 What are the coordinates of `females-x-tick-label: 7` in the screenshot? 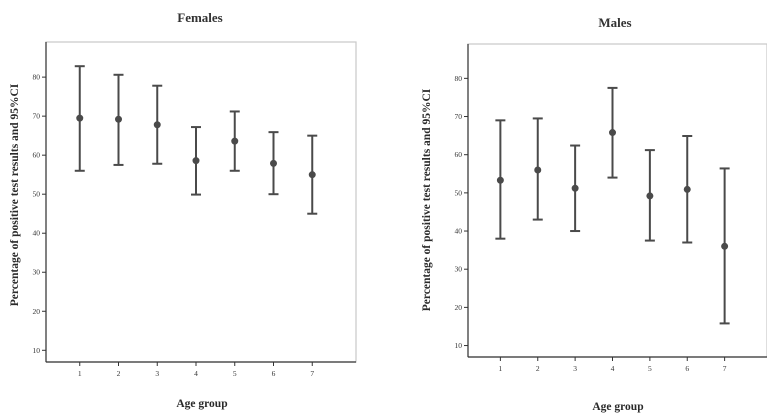 It's located at (312, 373).